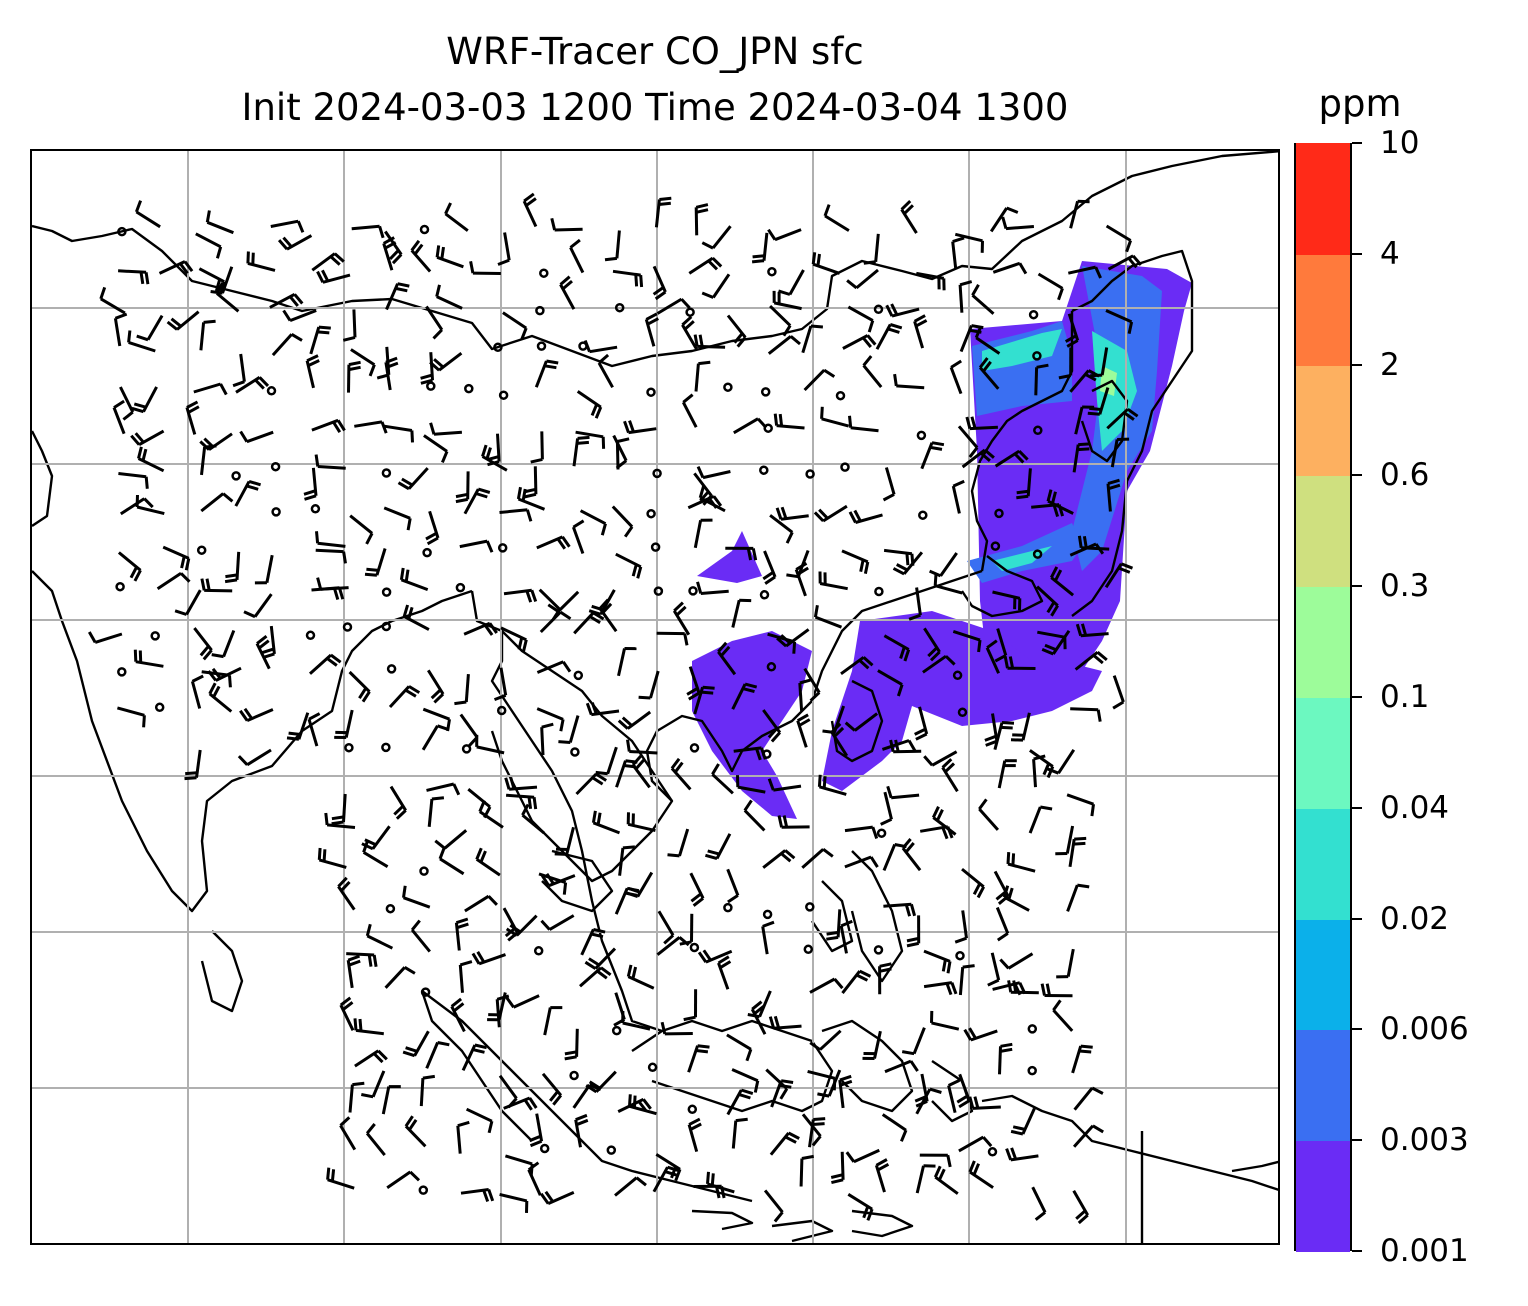 This screenshot has width=1528, height=1306. I want to click on colorbar-segment, so click(1323, 420).